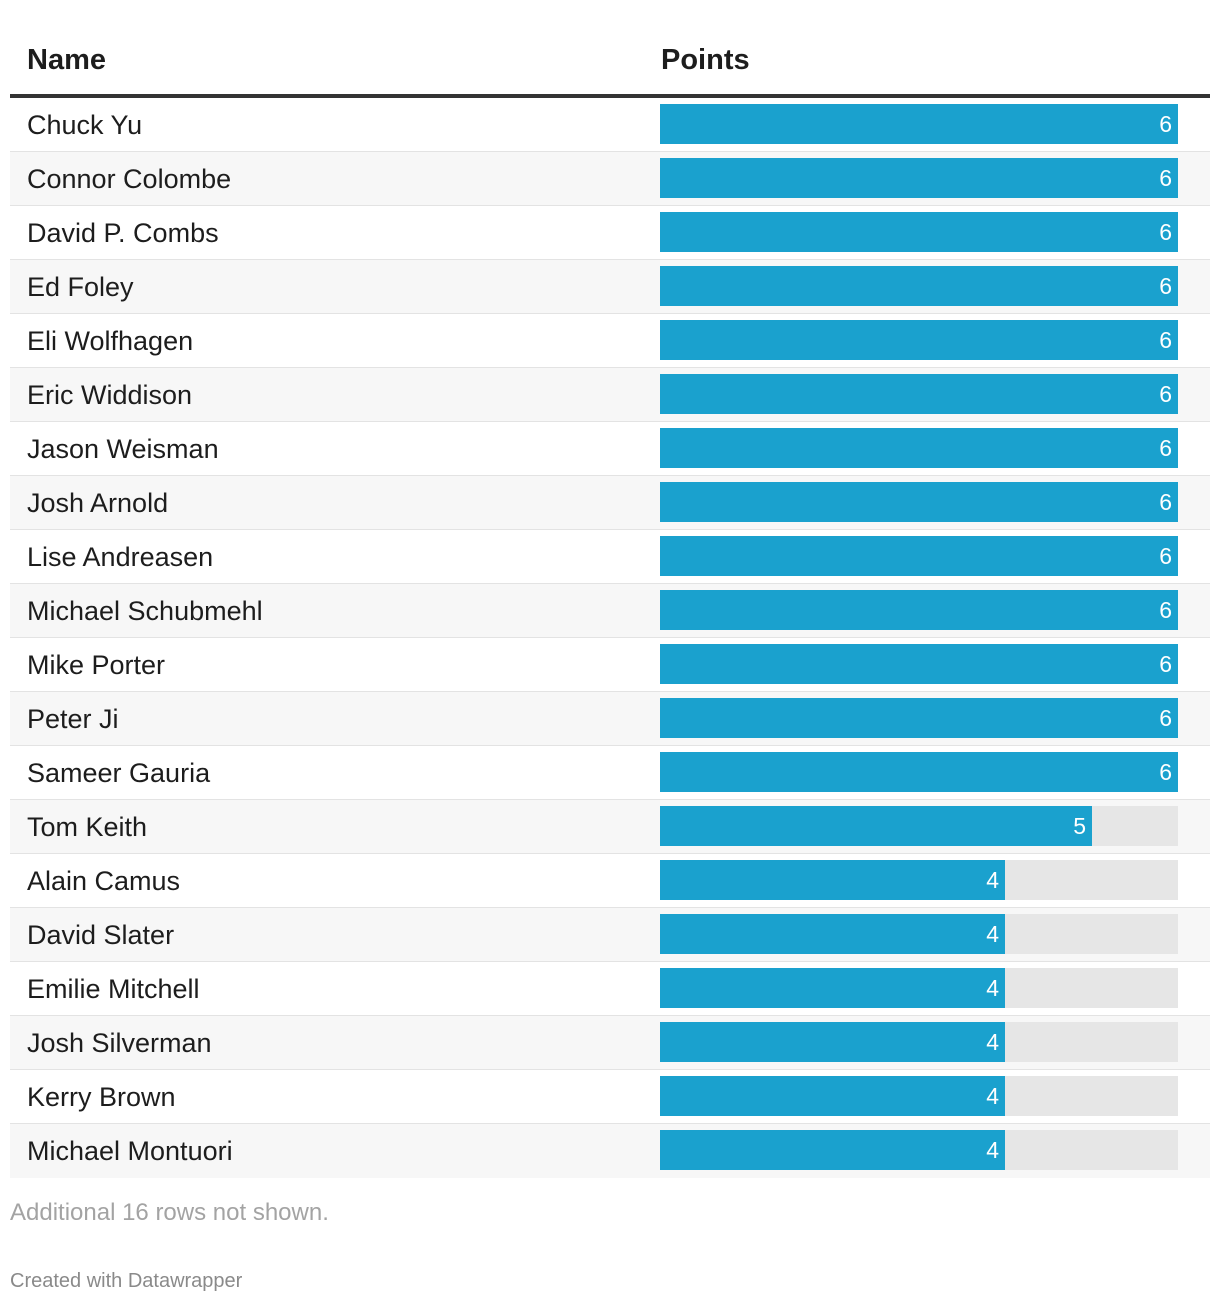  I want to click on table-row: Ed Foley 6, so click(610, 287).